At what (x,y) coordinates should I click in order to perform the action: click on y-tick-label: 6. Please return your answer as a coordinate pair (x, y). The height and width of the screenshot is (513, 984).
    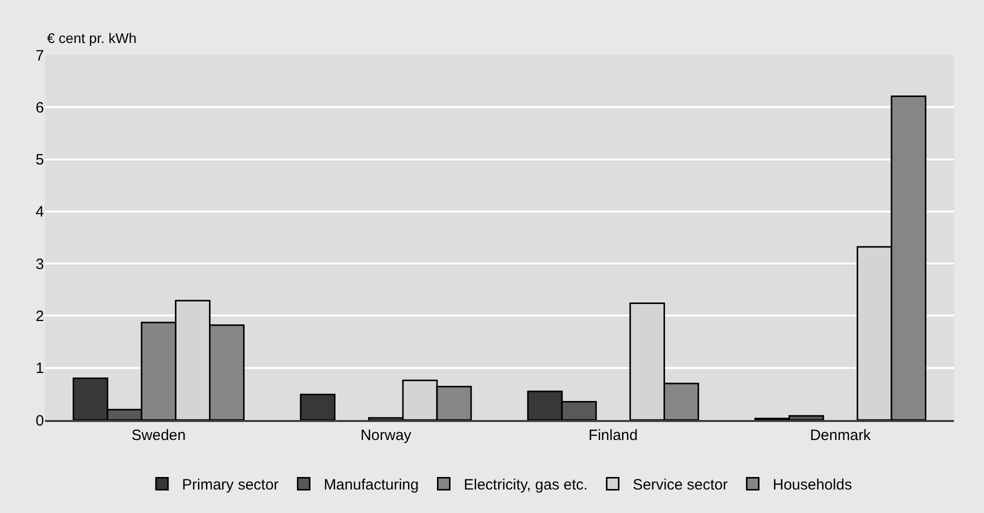
    Looking at the image, I should click on (40, 107).